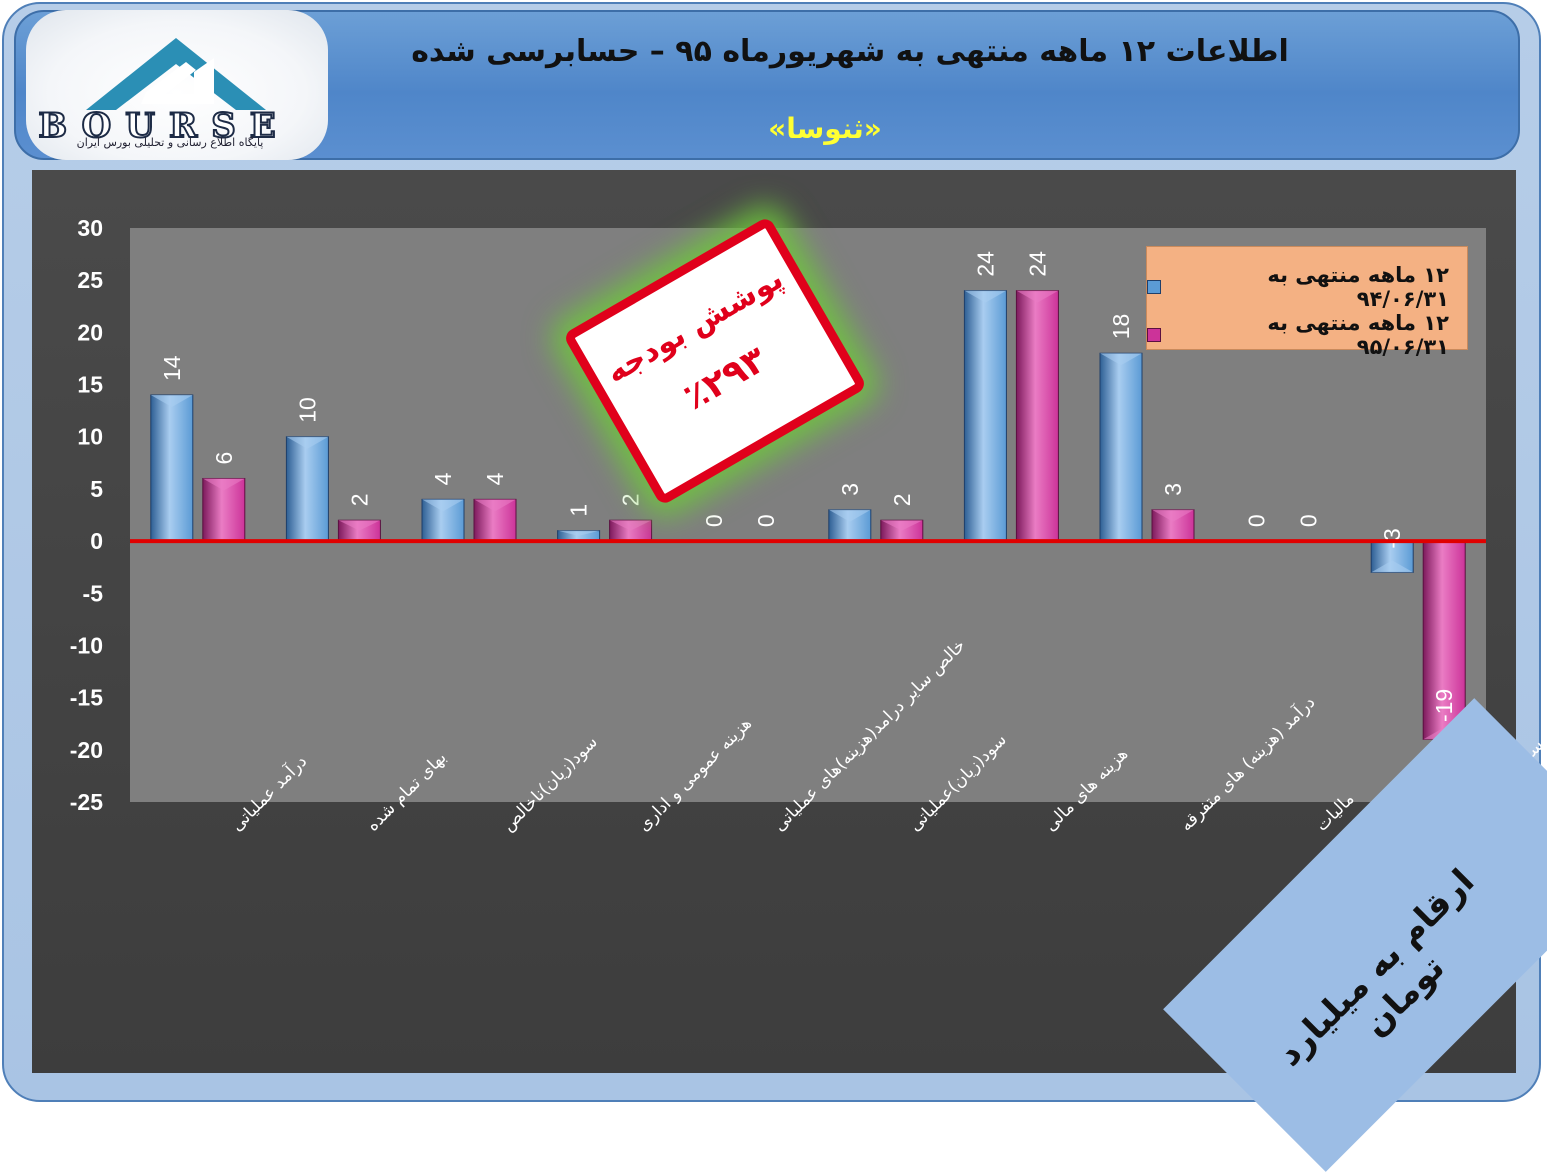  I want to click on y-tick-label: 30, so click(90, 228).